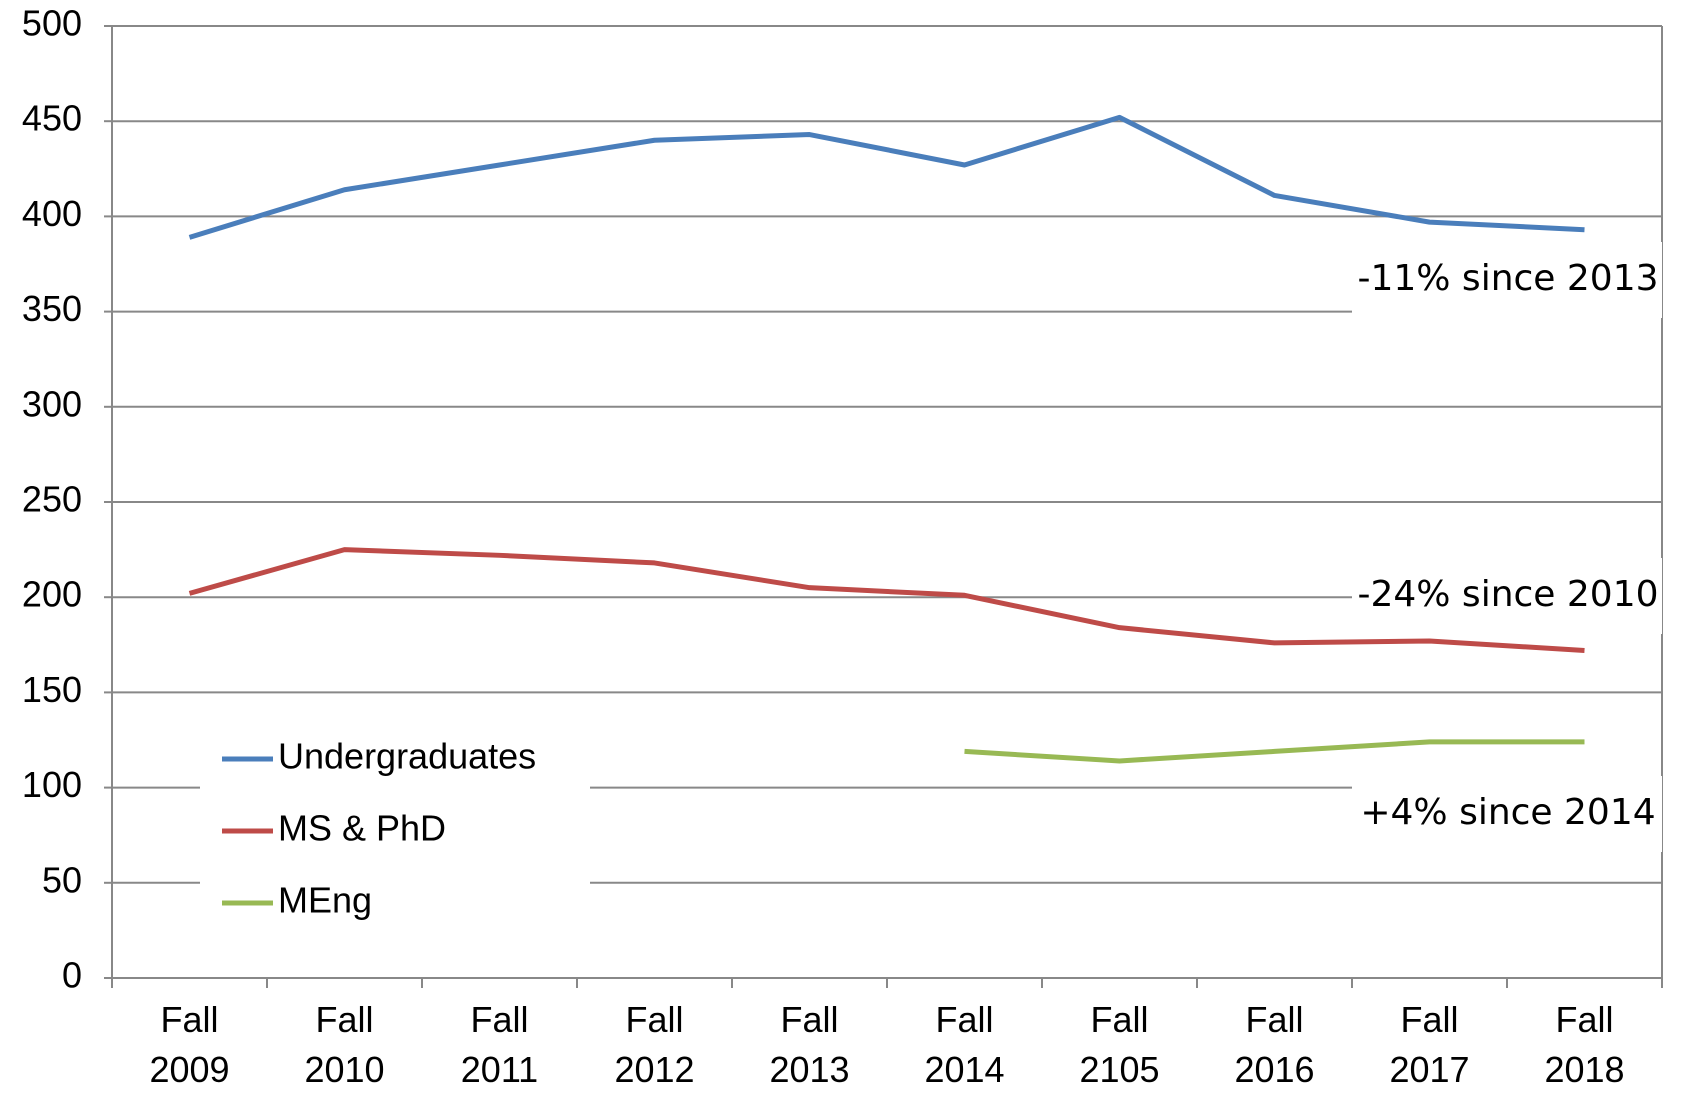 This screenshot has height=1099, width=1704. Describe the element at coordinates (1584, 1044) in the screenshot. I see `x-tick-label: Fall 2018` at that location.